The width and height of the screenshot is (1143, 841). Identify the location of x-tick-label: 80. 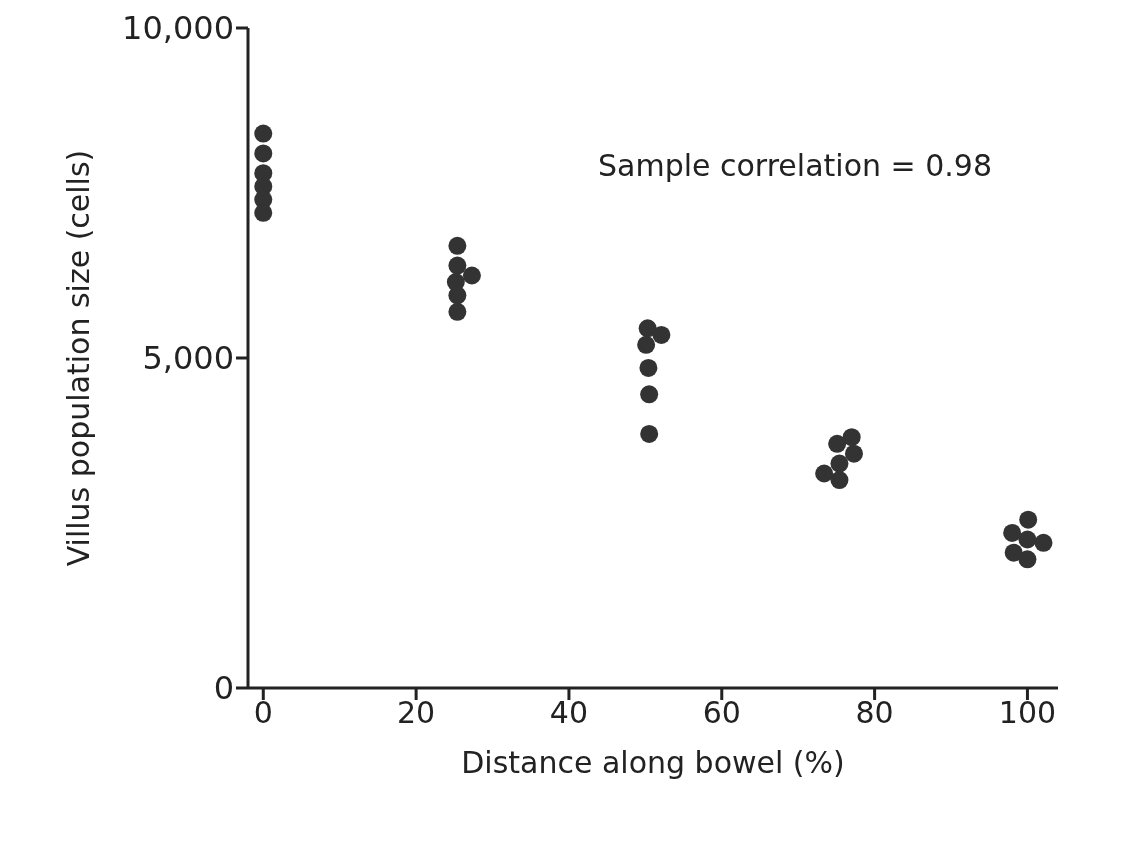
(874, 713).